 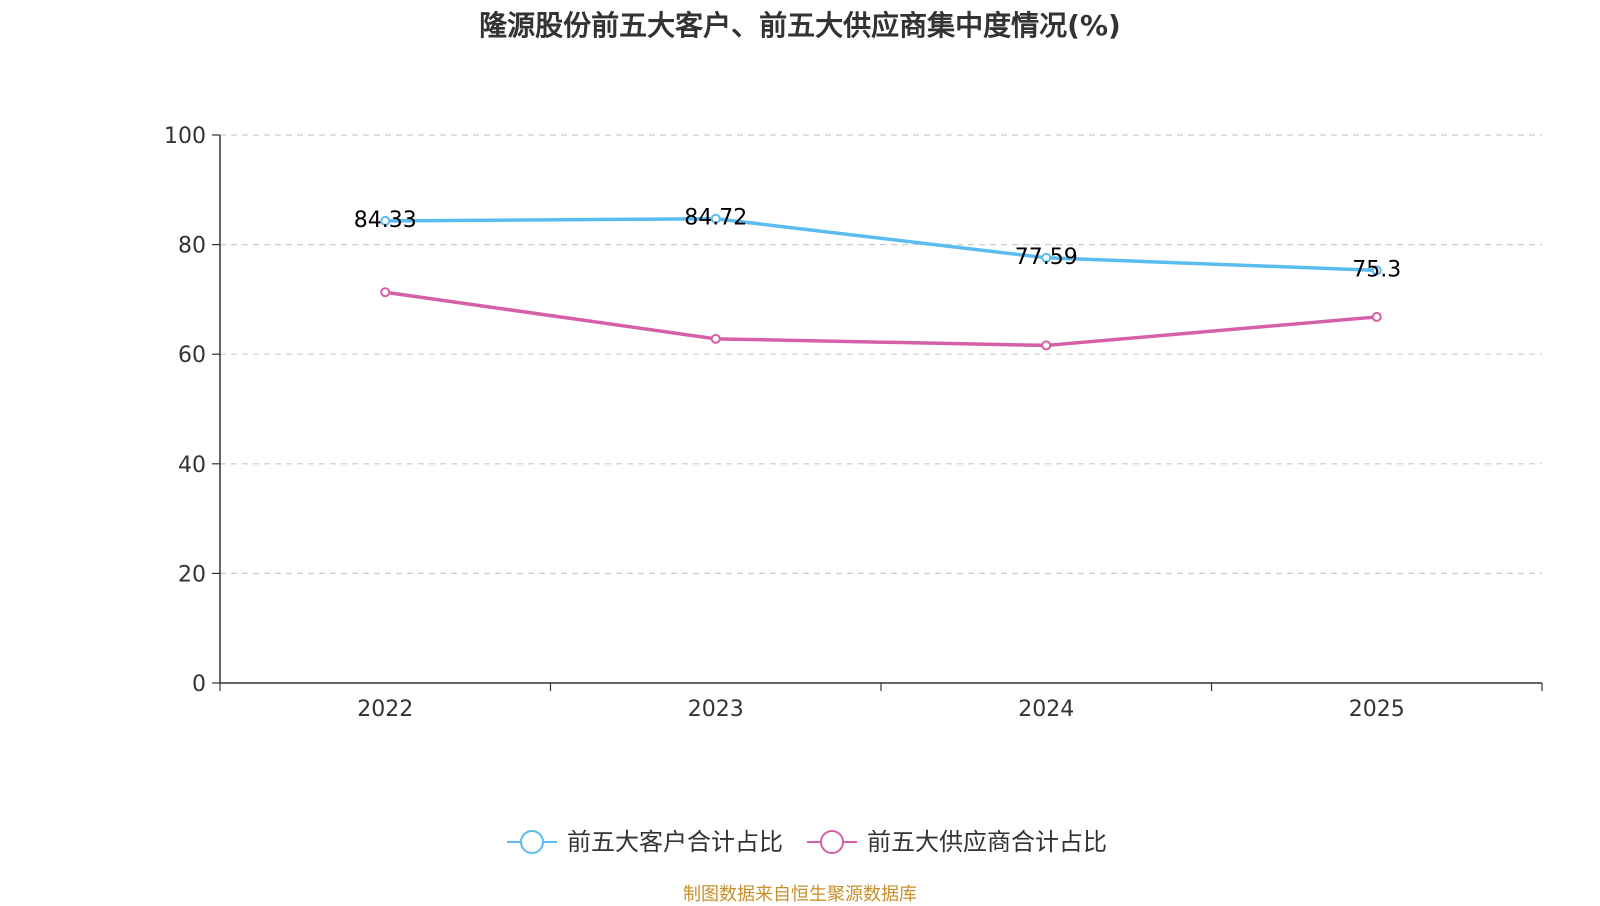 I want to click on chart-title: 隆源股份前五大客户、前五大供应商集中度情况(%), so click(x=800, y=25).